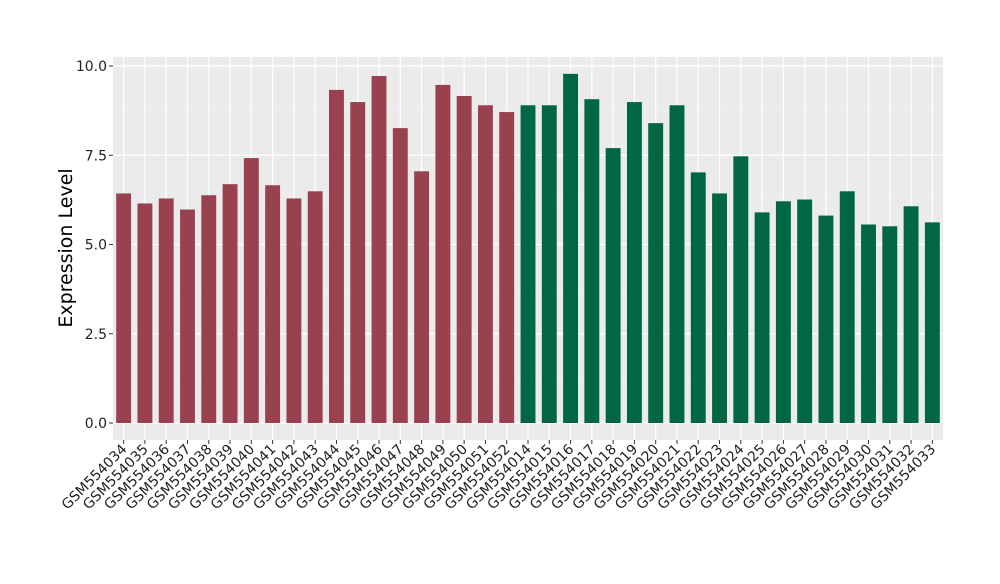 Image resolution: width=1000 pixels, height=584 pixels. Describe the element at coordinates (741, 290) in the screenshot. I see `bar-GSM554024` at that location.